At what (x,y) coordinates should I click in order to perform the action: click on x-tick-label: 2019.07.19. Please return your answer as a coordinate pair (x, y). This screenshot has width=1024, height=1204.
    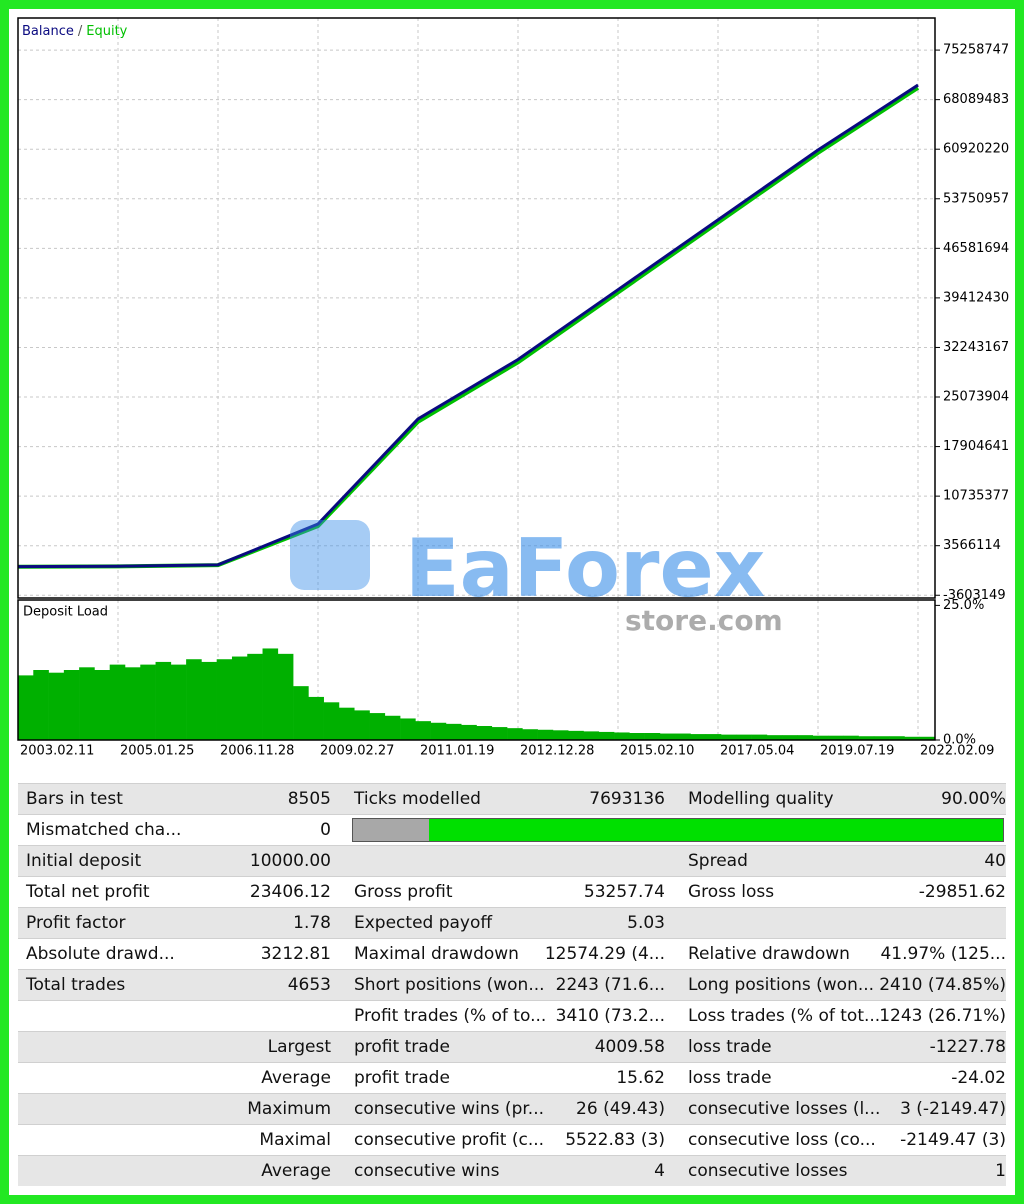
    Looking at the image, I should click on (857, 751).